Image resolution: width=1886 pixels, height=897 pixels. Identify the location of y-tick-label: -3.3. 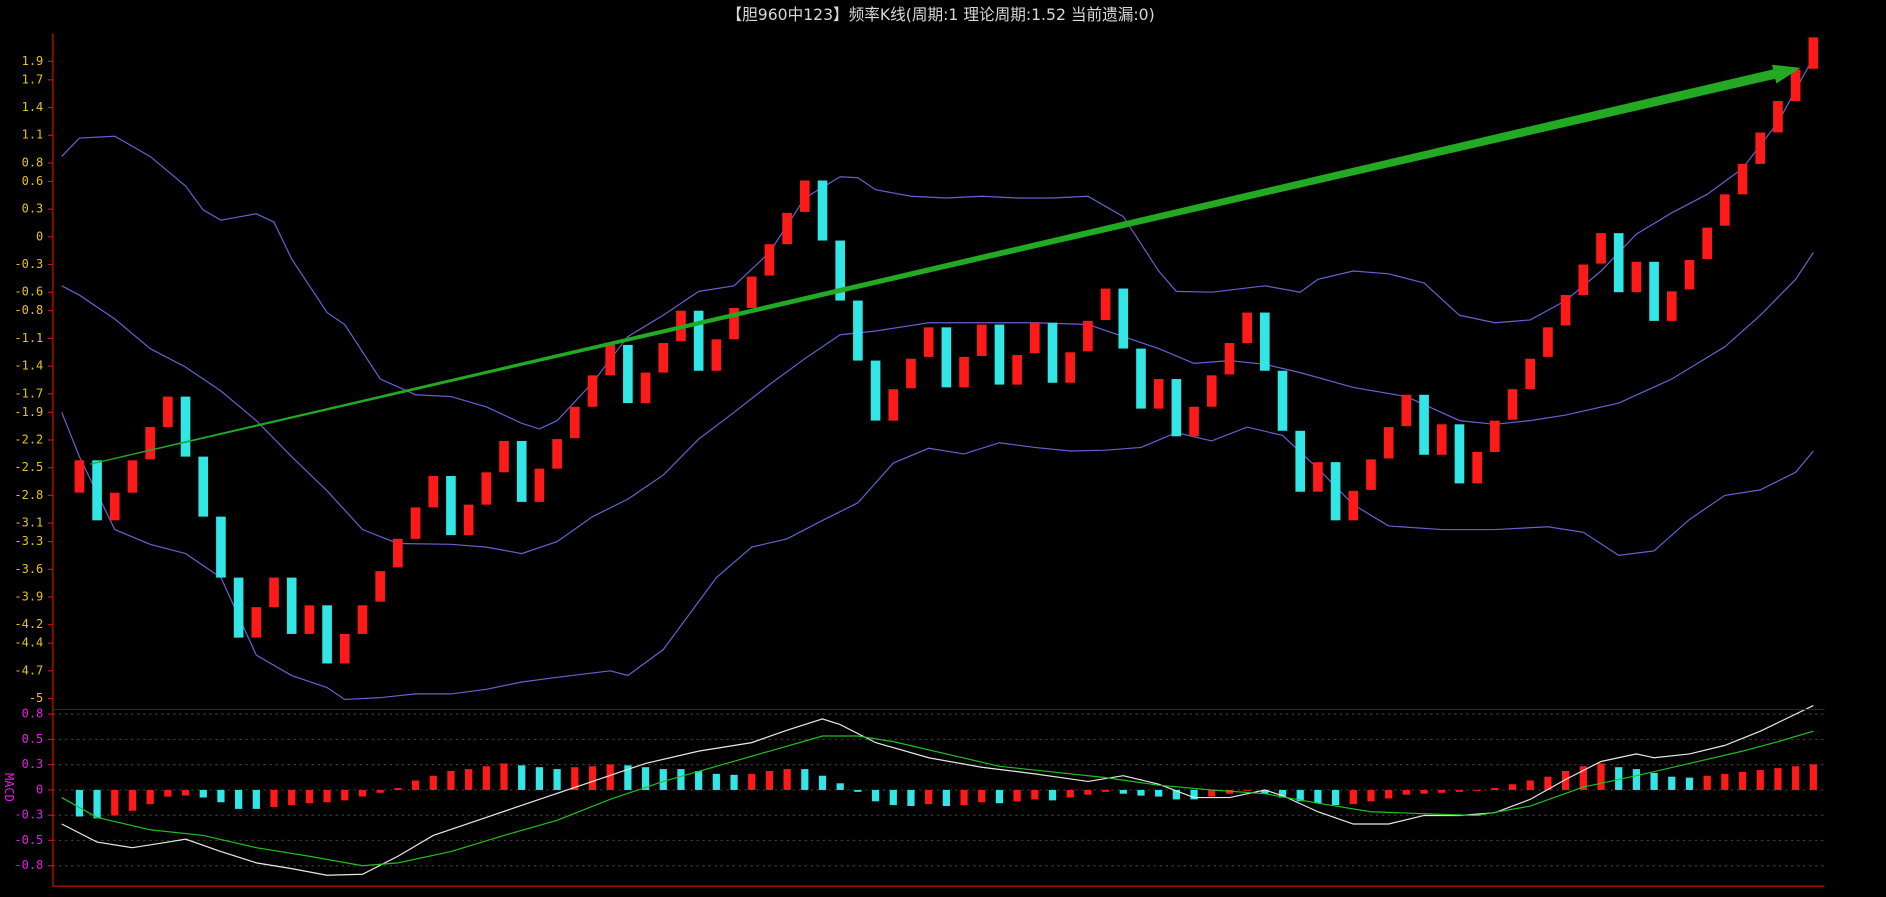
(28, 541).